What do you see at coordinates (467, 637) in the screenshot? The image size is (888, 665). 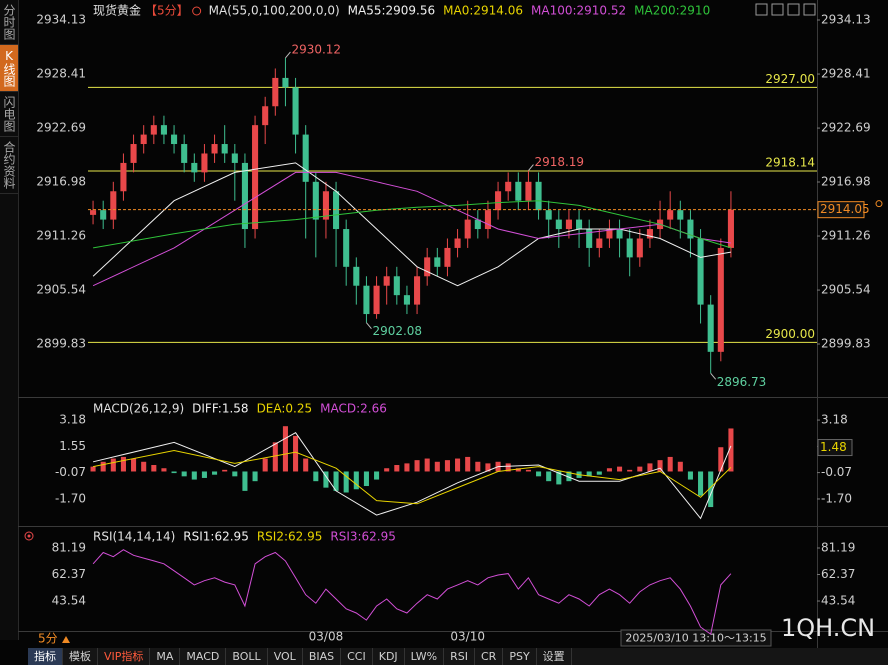 I see `x-tick-label: 03/10` at bounding box center [467, 637].